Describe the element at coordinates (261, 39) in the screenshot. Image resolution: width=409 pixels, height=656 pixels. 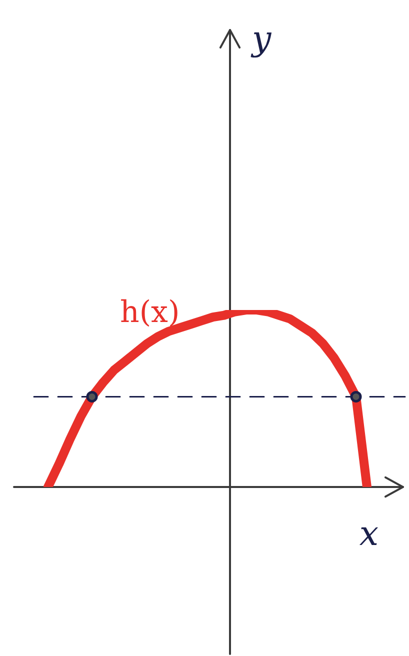
I see `text: y` at that location.